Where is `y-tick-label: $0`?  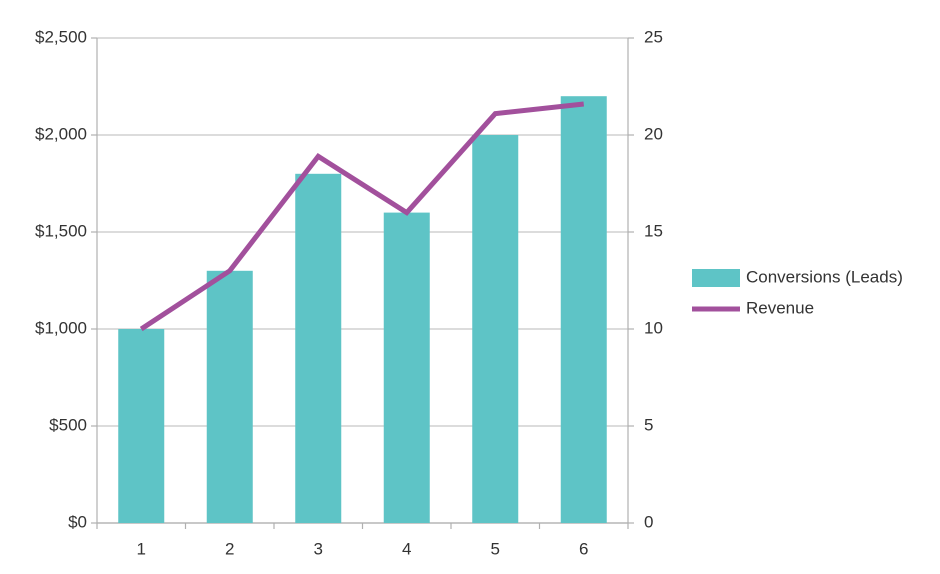 y-tick-label: $0 is located at coordinates (77, 521).